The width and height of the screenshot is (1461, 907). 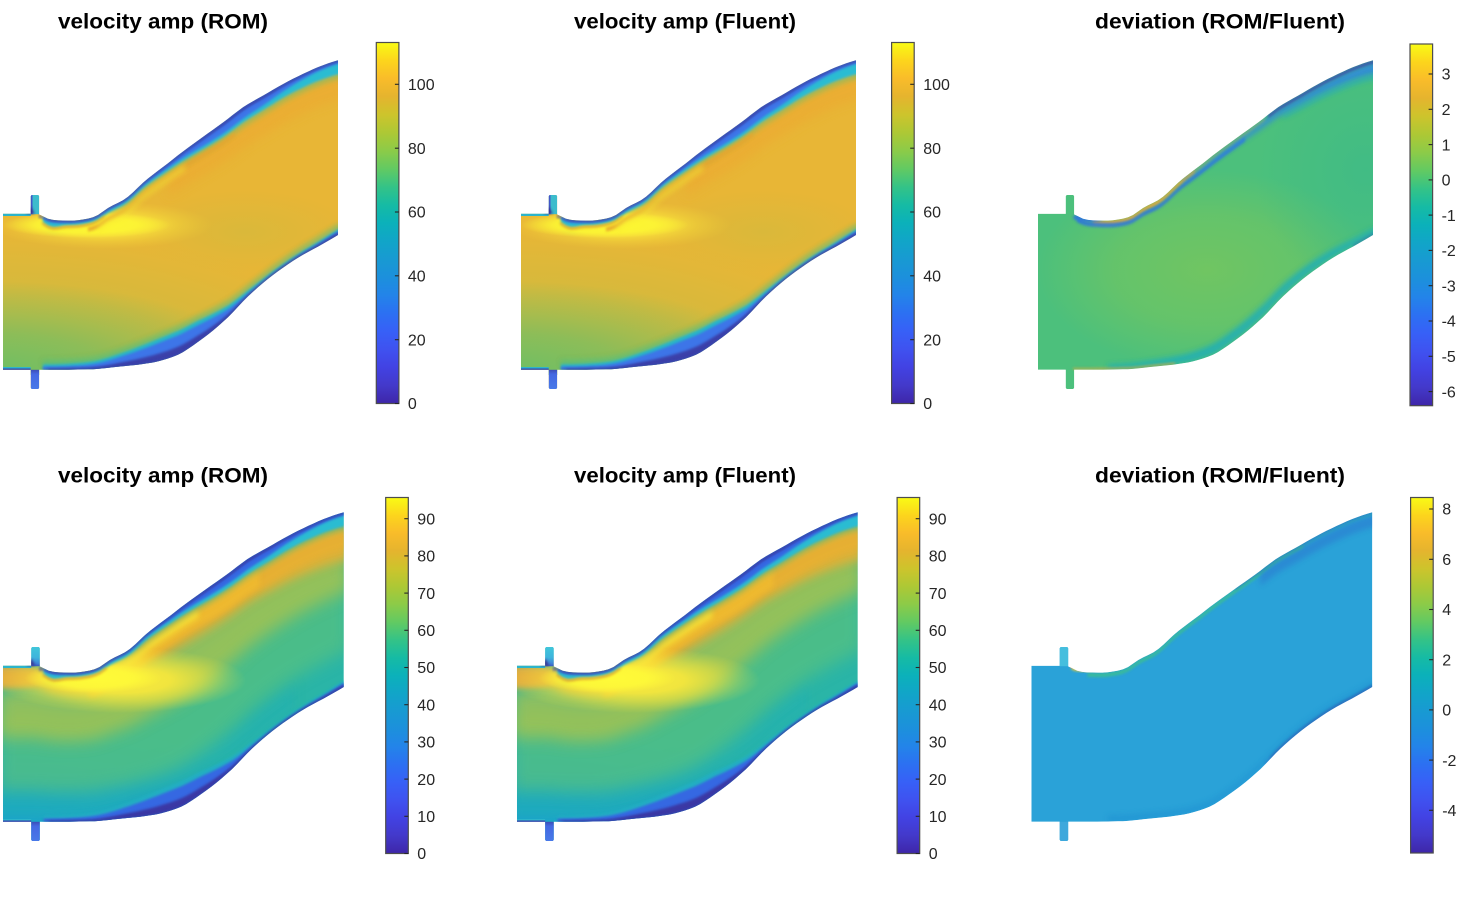 What do you see at coordinates (1446, 610) in the screenshot?
I see `svg-text: 4` at bounding box center [1446, 610].